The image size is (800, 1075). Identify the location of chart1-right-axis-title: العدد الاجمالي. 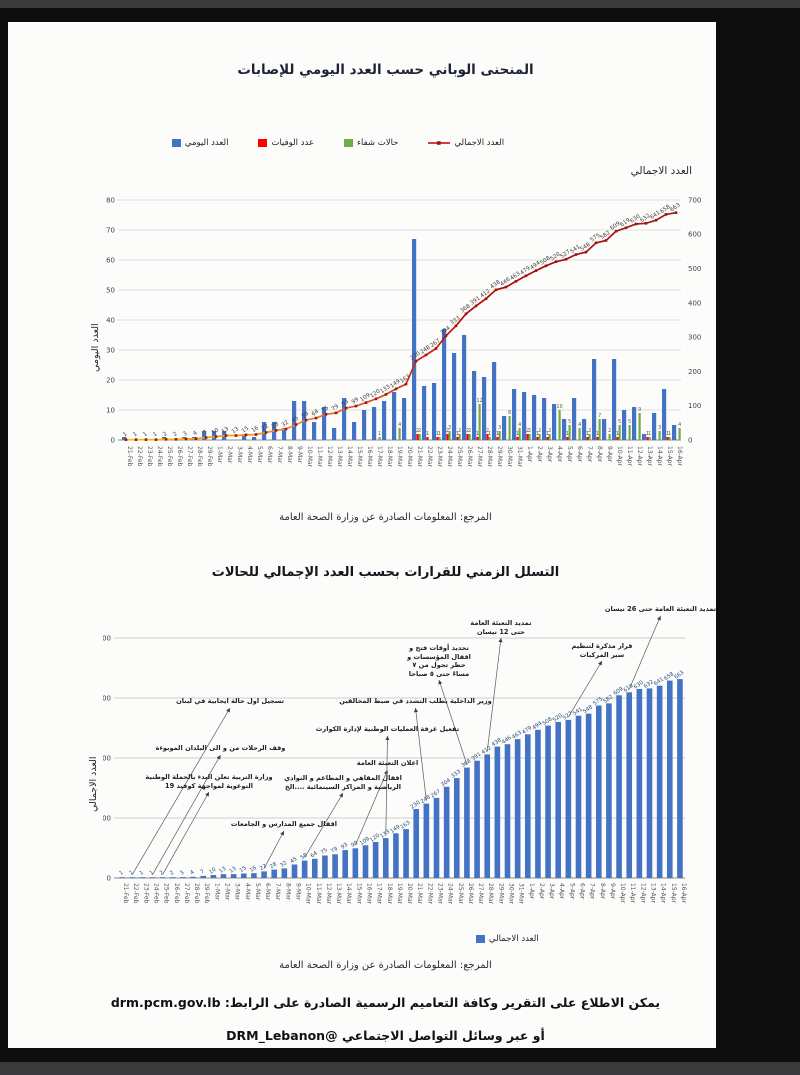
(661, 171).